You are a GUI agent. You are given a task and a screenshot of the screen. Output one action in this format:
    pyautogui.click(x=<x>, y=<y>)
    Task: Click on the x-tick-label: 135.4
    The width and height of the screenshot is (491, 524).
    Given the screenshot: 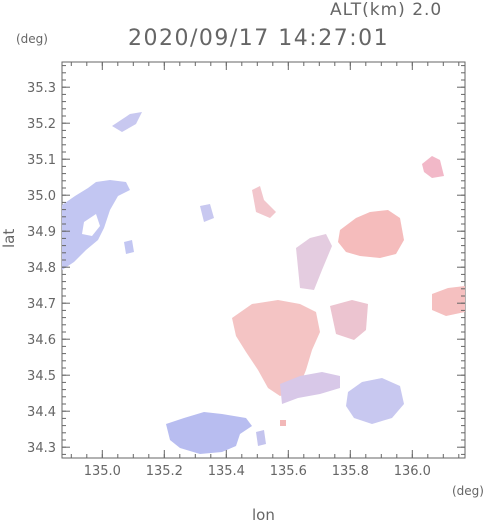 What is the action you would take?
    pyautogui.click(x=226, y=471)
    